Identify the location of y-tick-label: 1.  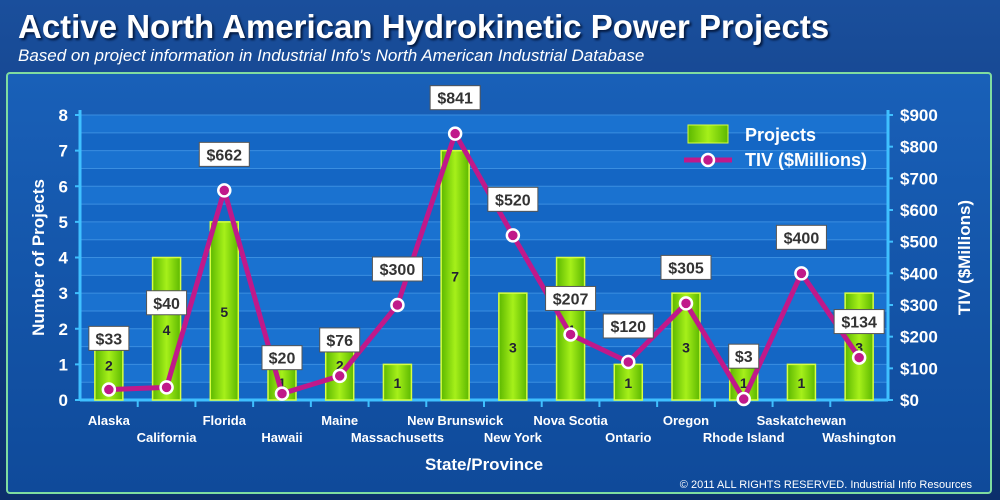
(63, 364).